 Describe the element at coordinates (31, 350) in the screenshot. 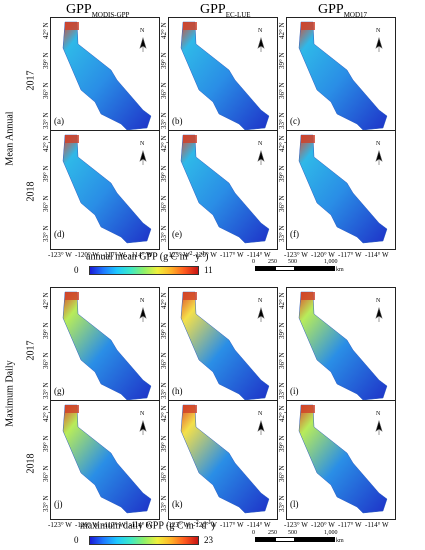

I see `year-label-max-2017: 2017` at that location.